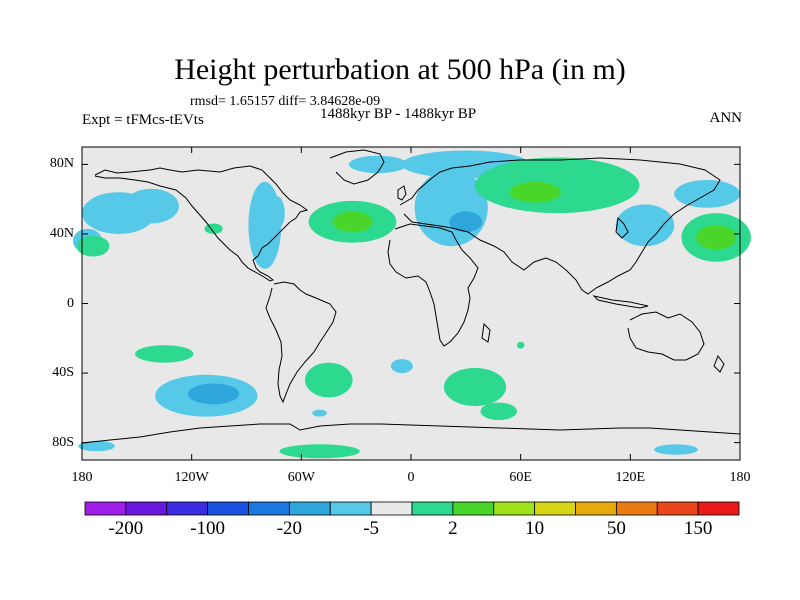  Describe the element at coordinates (475, 387) in the screenshot. I see `anomaly-southern-indian-high` at that location.